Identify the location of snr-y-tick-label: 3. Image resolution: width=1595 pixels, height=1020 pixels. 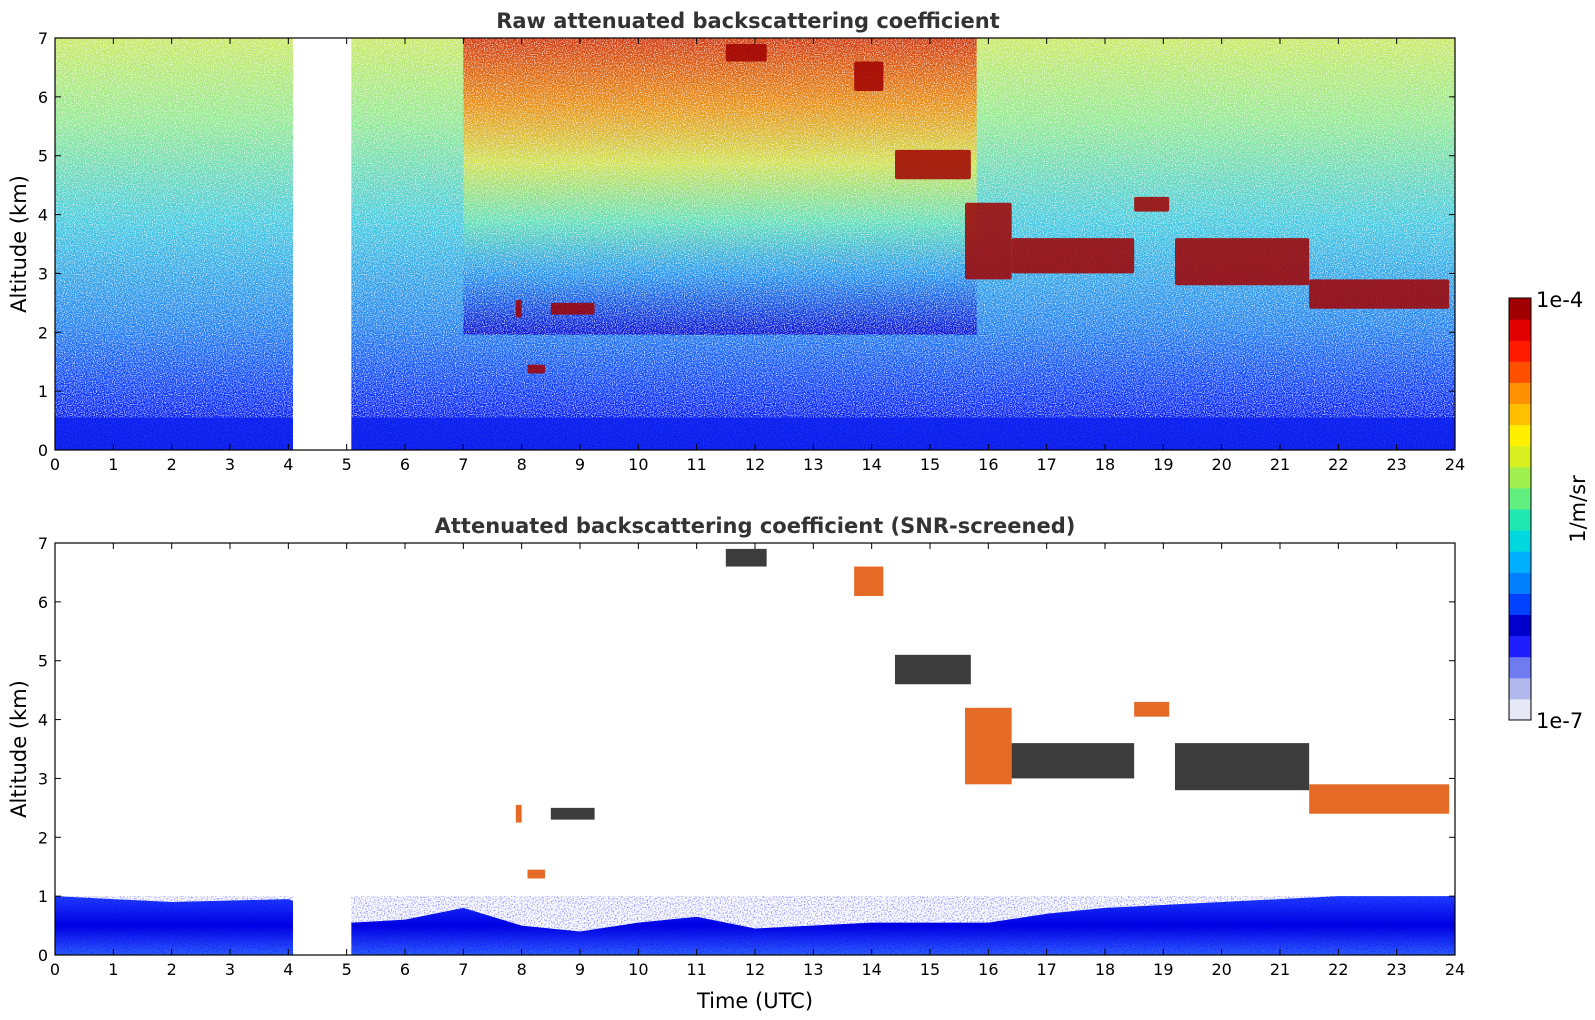
(43, 778).